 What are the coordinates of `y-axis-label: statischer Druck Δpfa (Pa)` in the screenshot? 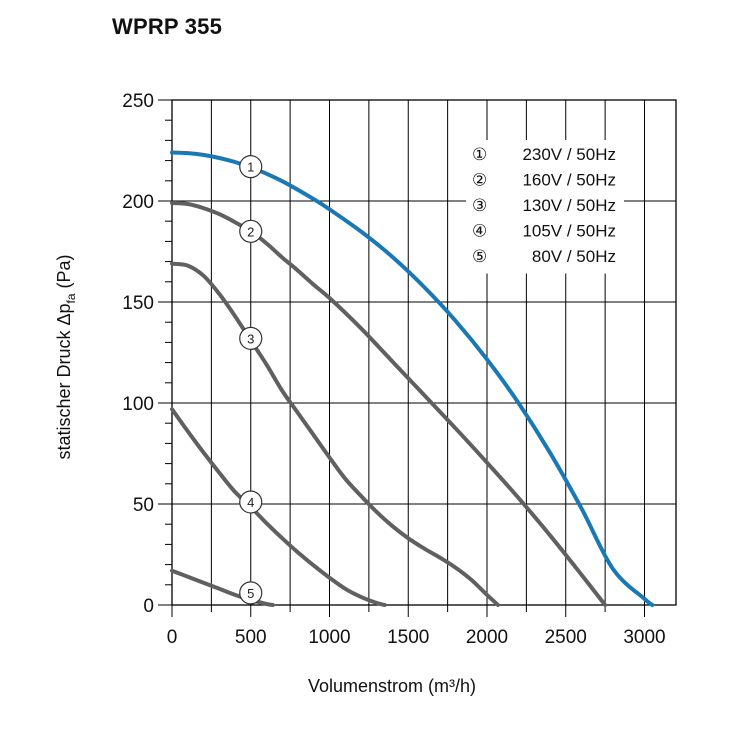 It's located at (66, 356).